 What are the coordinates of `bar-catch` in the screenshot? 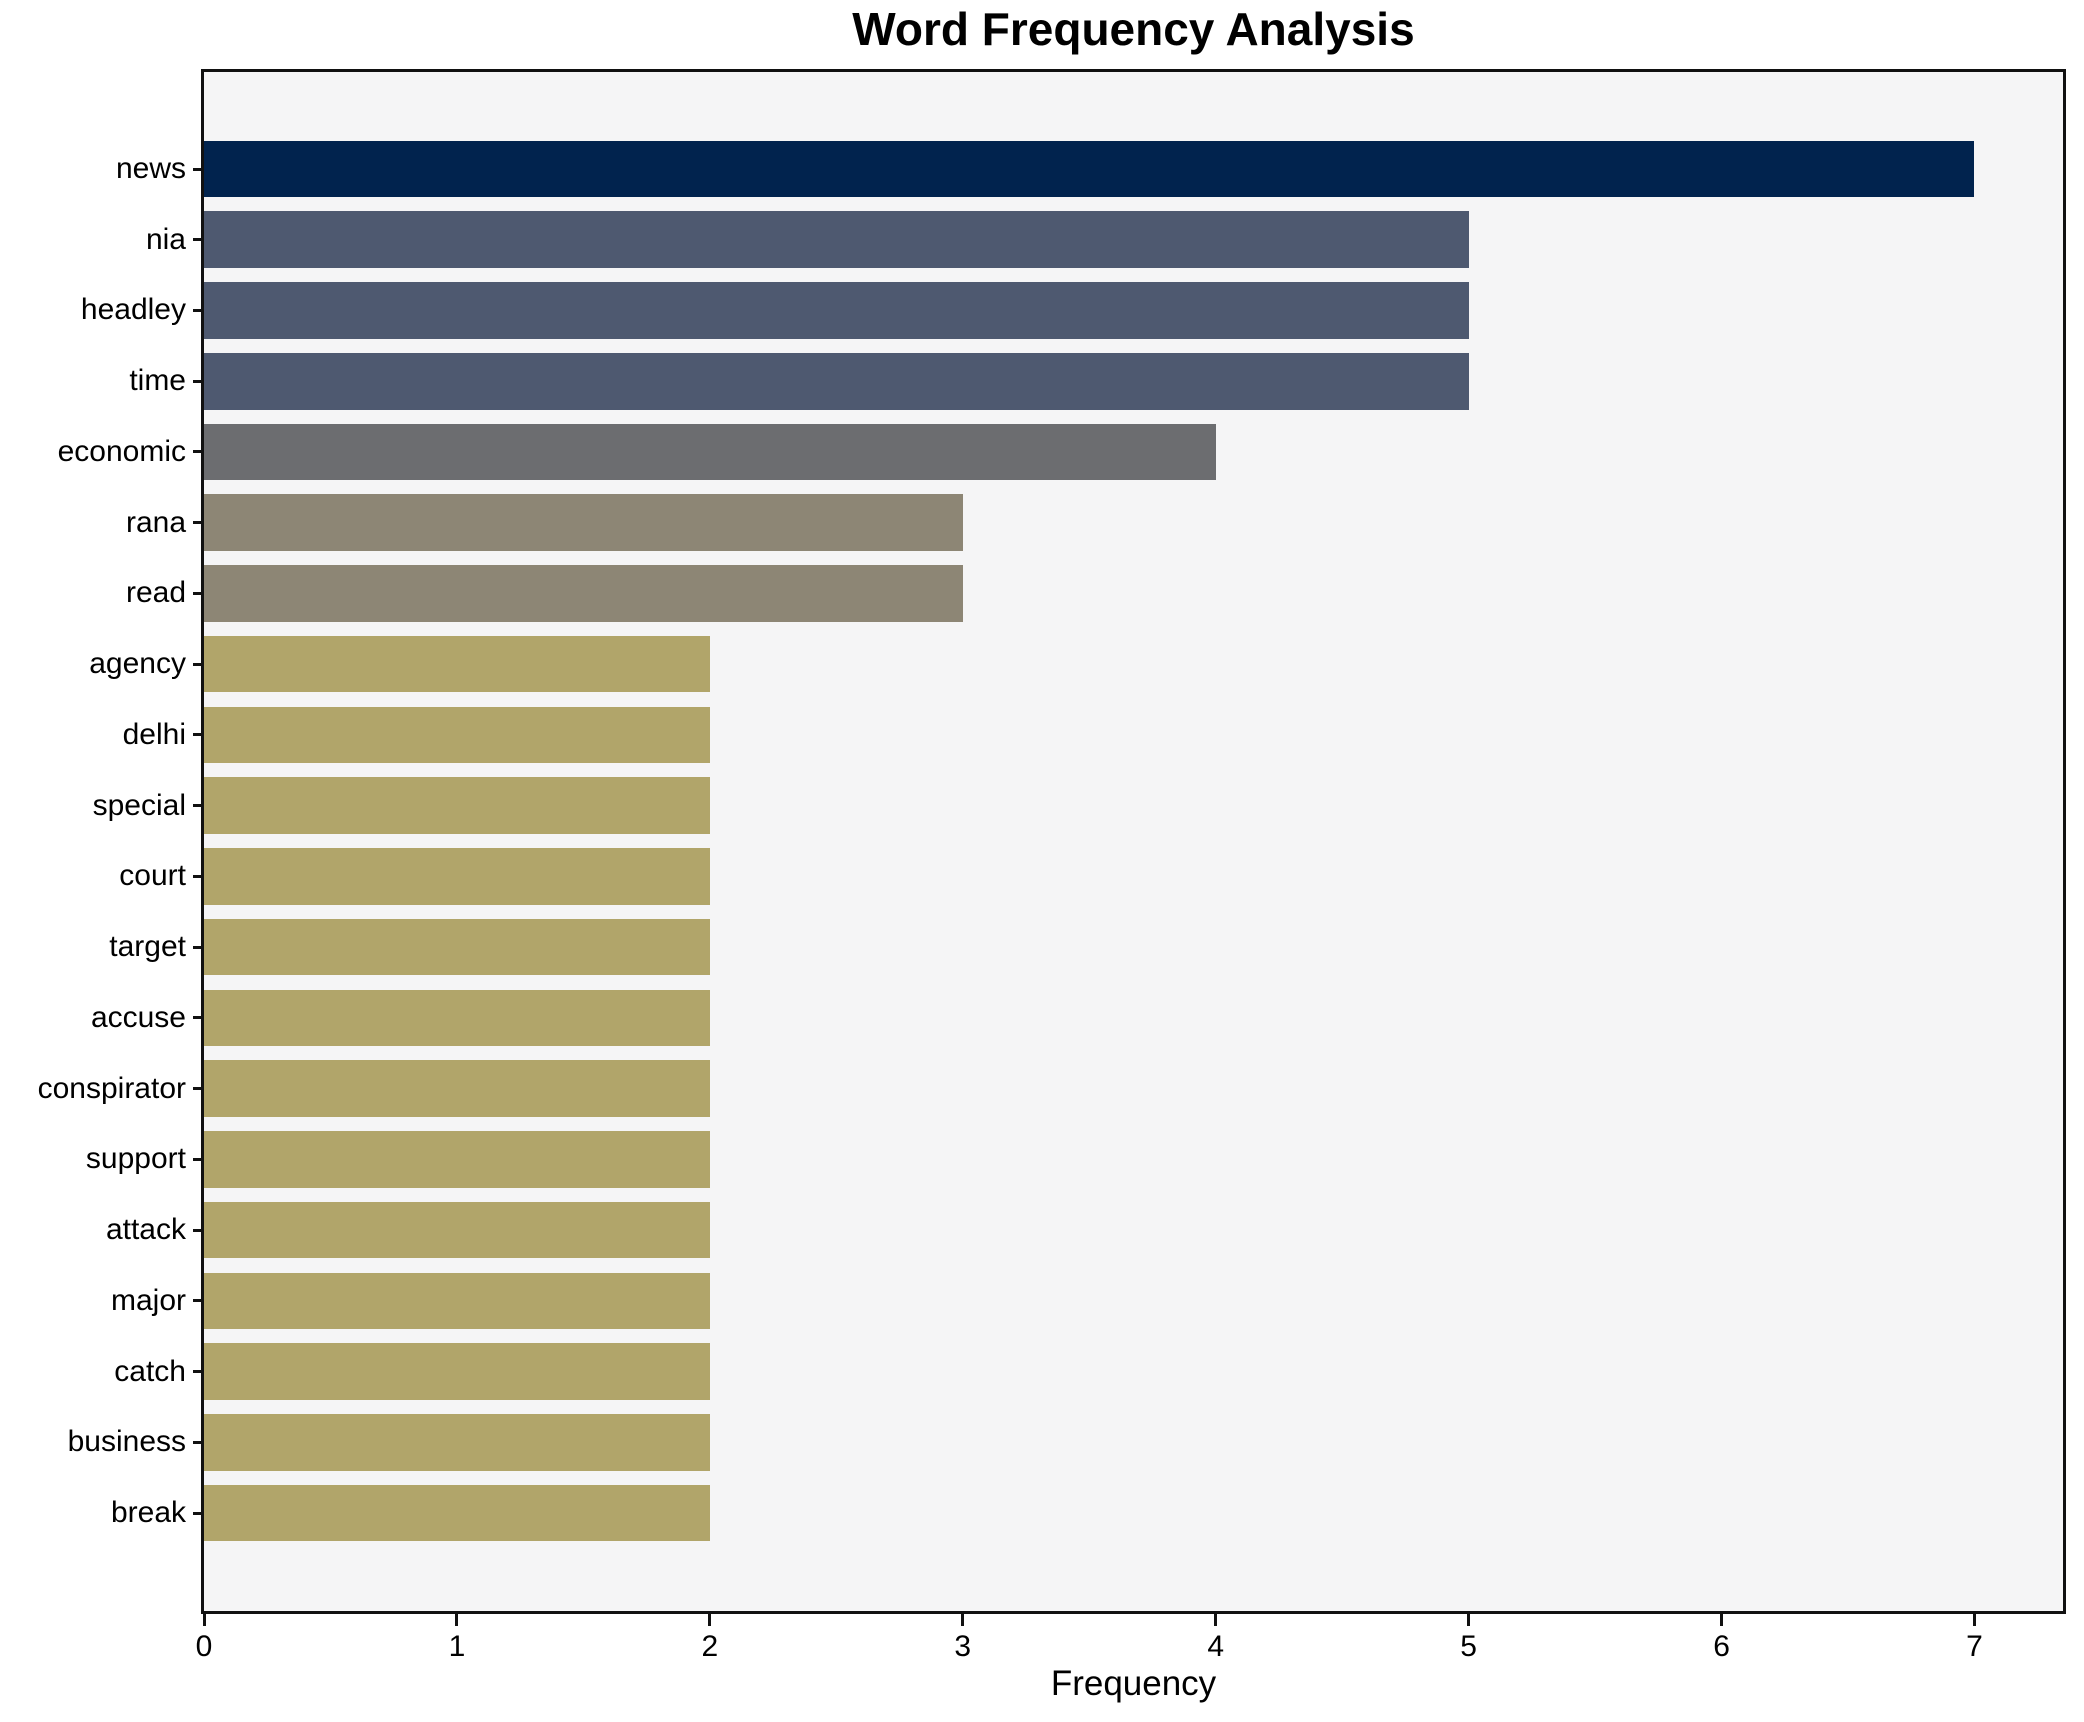 It's located at (457, 1371).